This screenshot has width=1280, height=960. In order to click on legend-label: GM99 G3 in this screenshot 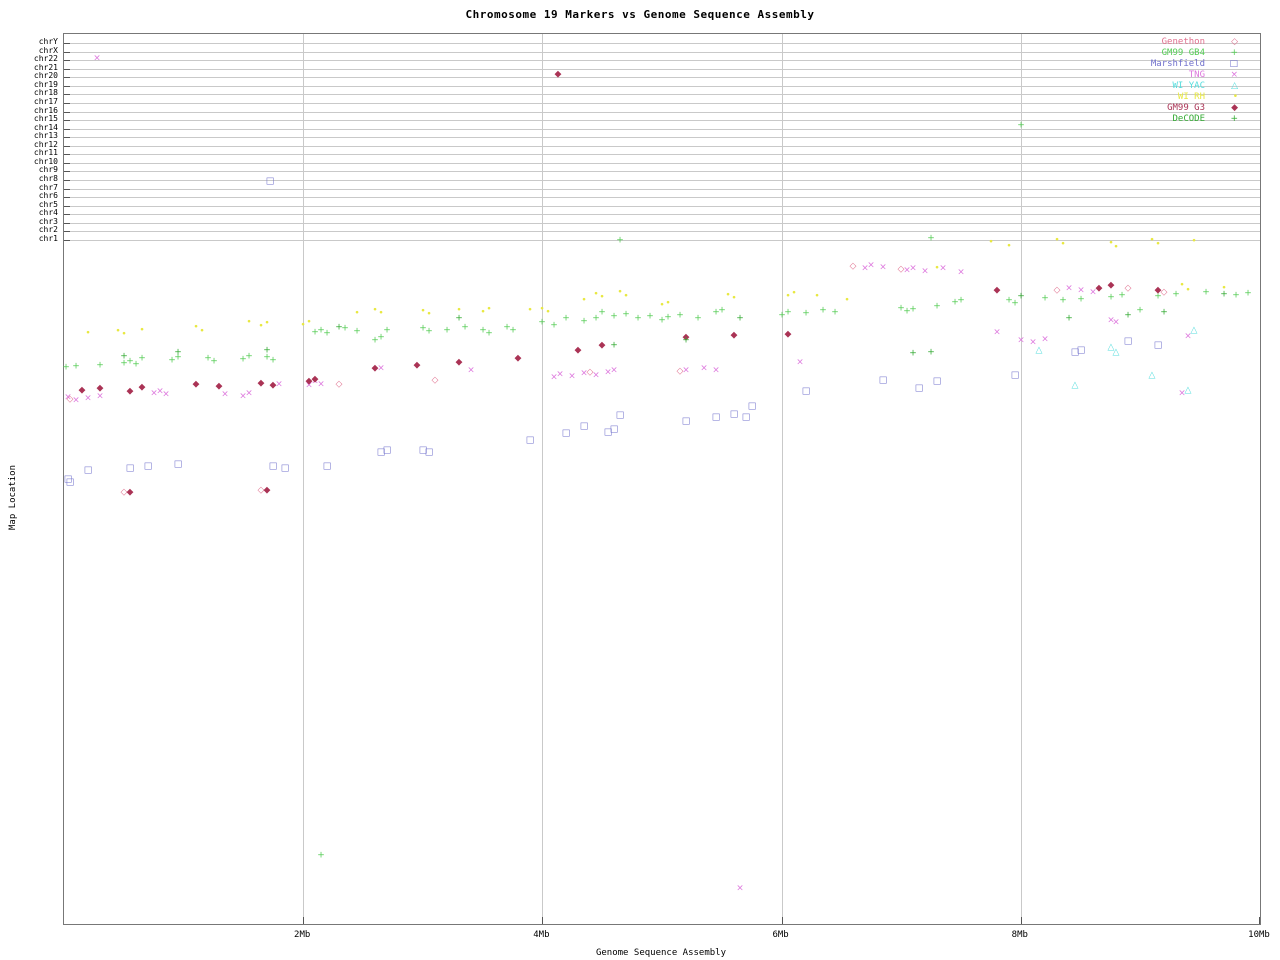, I will do `click(1186, 108)`.